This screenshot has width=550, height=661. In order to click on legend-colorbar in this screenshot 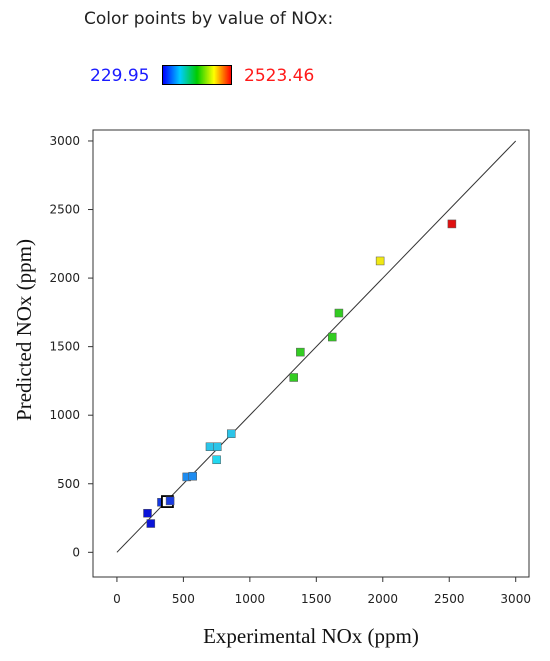, I will do `click(197, 75)`.